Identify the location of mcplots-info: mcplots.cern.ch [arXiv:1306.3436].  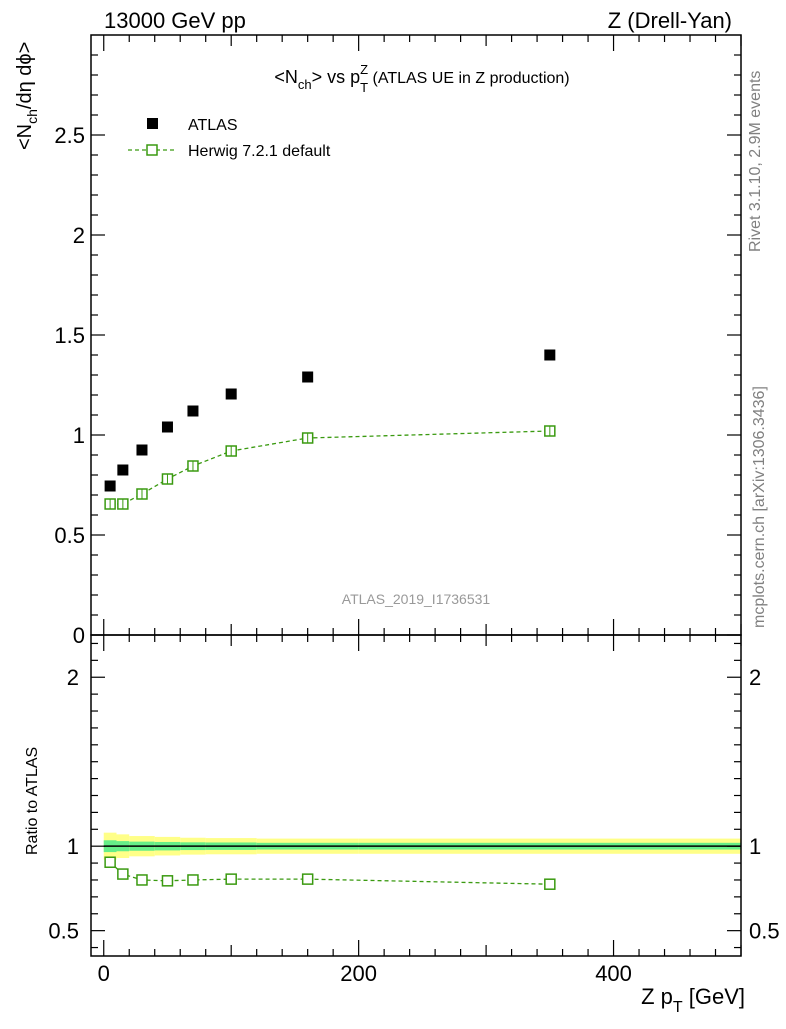
(759, 507).